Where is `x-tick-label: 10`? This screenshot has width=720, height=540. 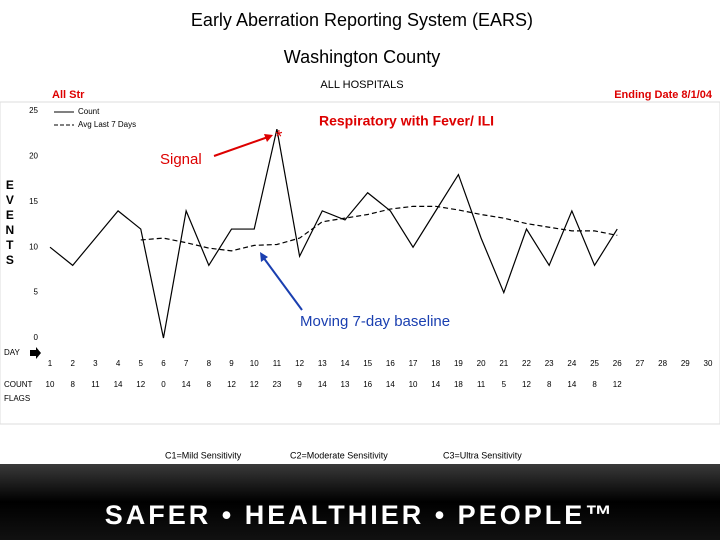
x-tick-label: 10 is located at coordinates (254, 363).